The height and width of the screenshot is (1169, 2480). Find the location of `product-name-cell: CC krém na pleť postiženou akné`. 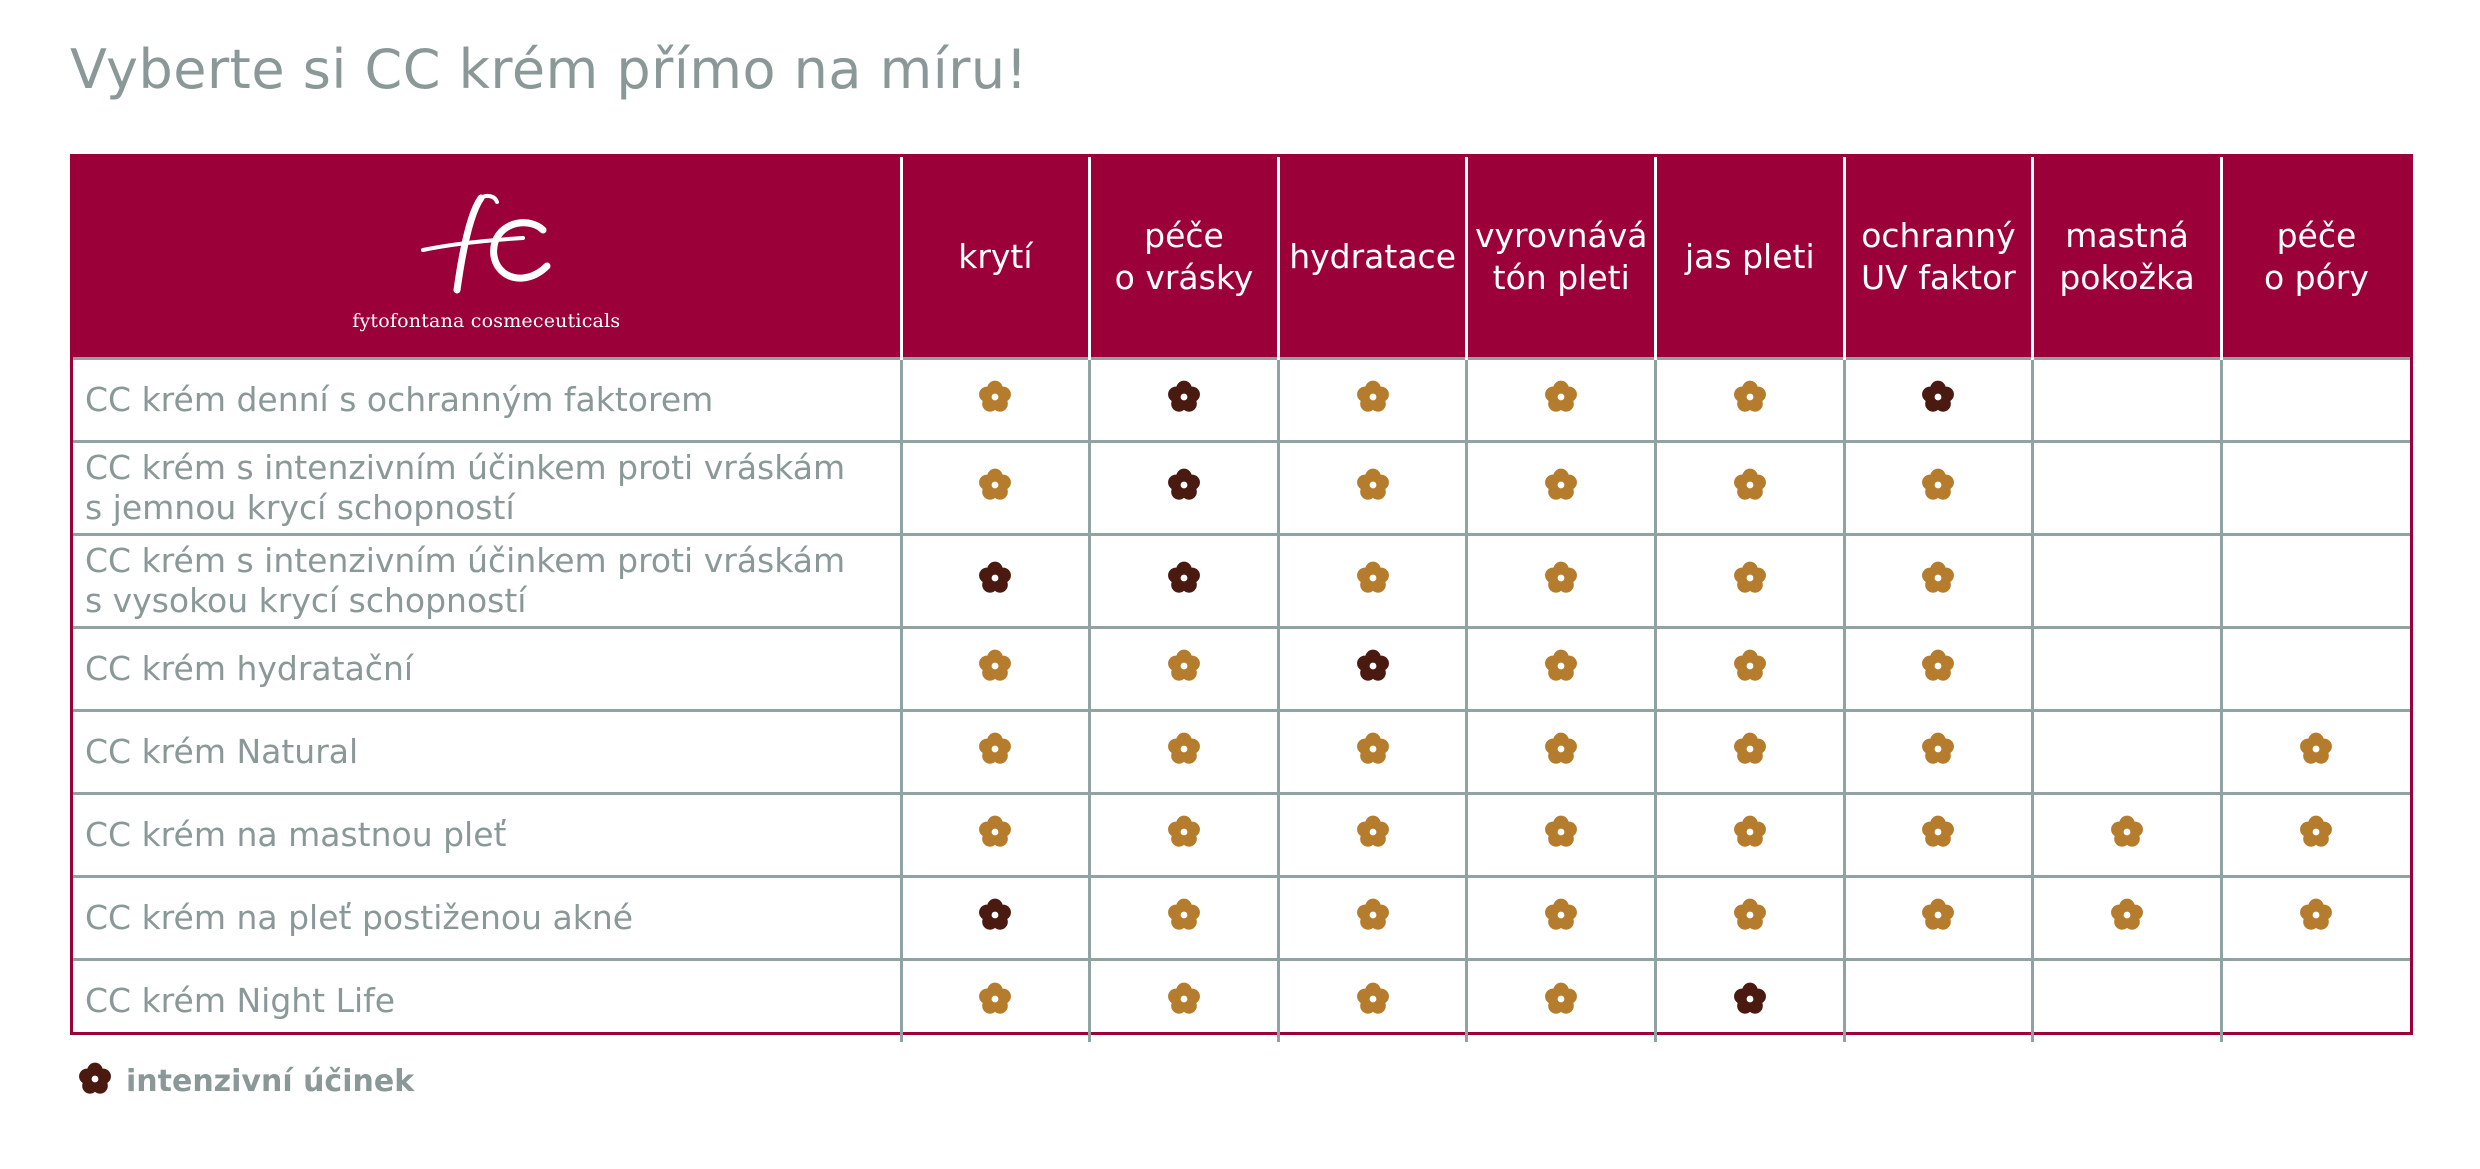

product-name-cell: CC krém na pleť postiženou akné is located at coordinates (488, 917).